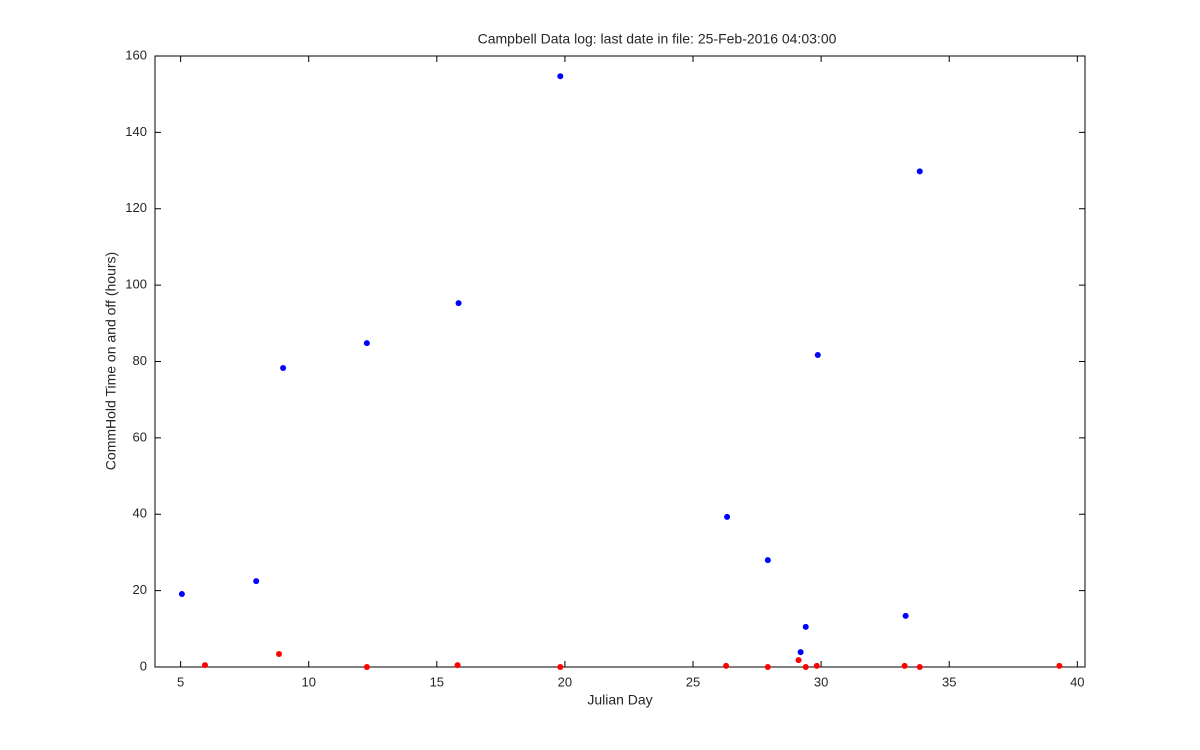 The height and width of the screenshot is (750, 1200). I want to click on y-tick-label: 140, so click(136, 131).